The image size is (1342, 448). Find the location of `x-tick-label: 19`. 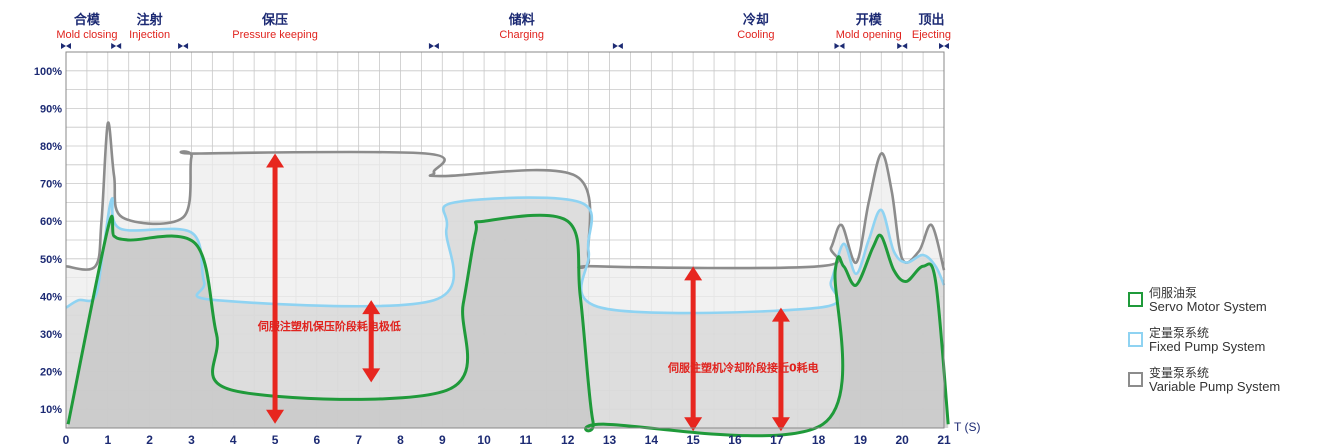

x-tick-label: 19 is located at coordinates (861, 440).